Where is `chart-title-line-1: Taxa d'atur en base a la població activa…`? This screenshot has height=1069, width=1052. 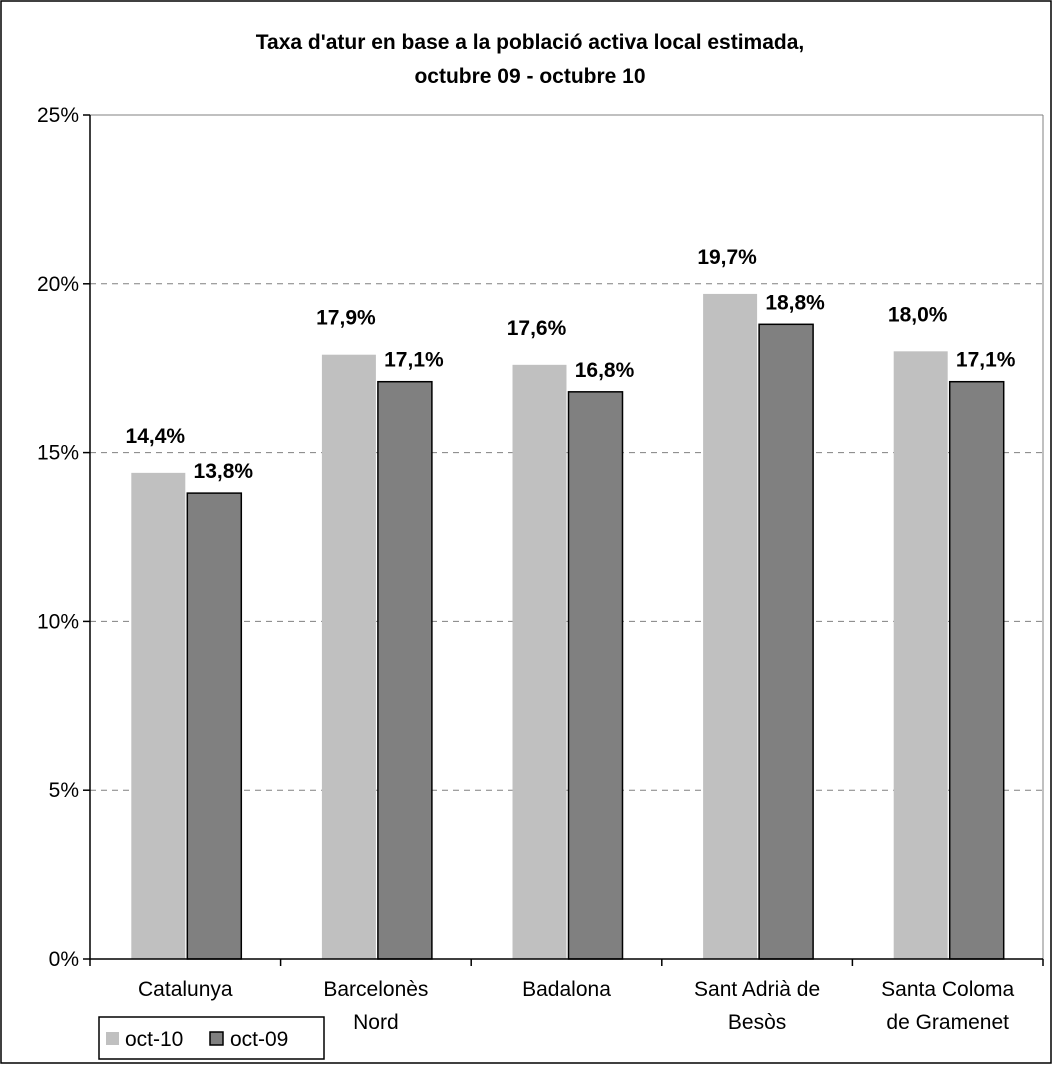 chart-title-line-1: Taxa d'atur en base a la població activa… is located at coordinates (530, 42).